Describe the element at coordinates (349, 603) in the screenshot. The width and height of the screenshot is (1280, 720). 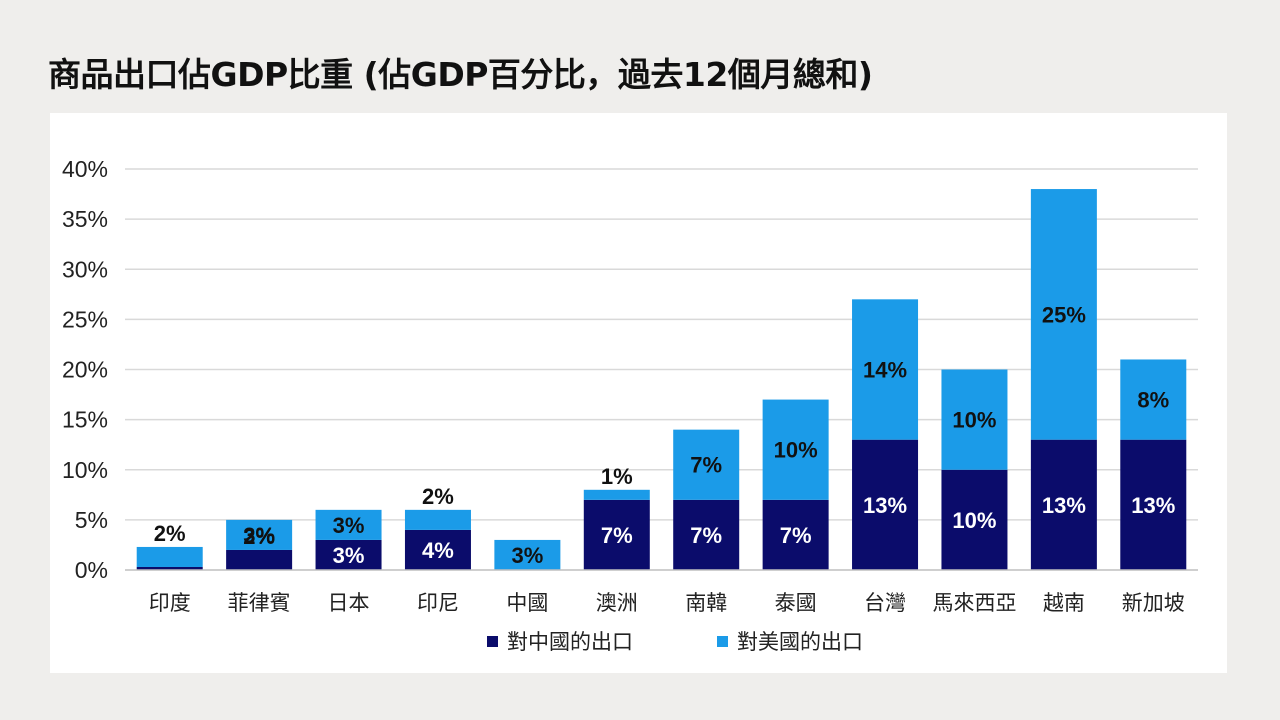
I see `x-tick-label: 日本` at that location.